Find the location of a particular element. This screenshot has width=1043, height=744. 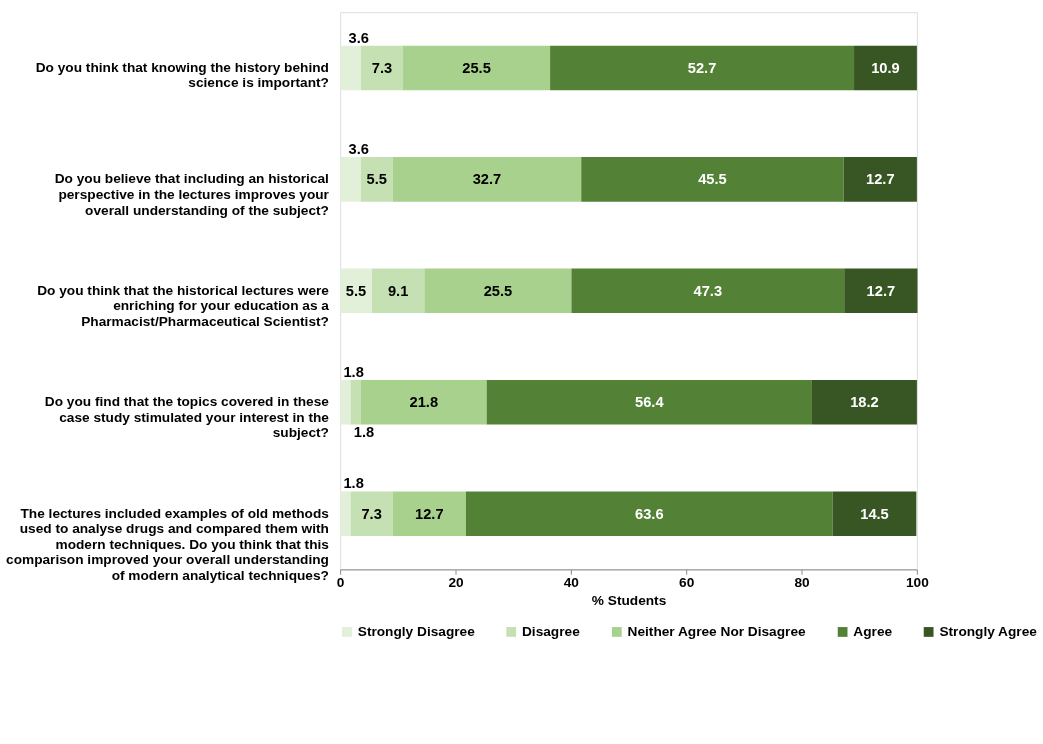

data-label: 32.7 is located at coordinates (487, 179).